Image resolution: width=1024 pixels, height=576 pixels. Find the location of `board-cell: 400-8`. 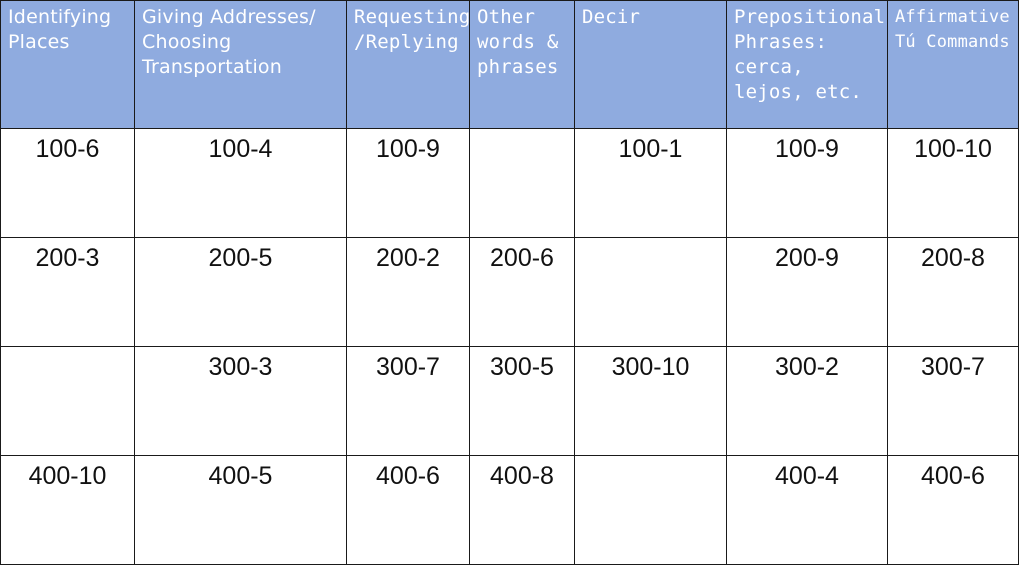

board-cell: 400-8 is located at coordinates (522, 510).